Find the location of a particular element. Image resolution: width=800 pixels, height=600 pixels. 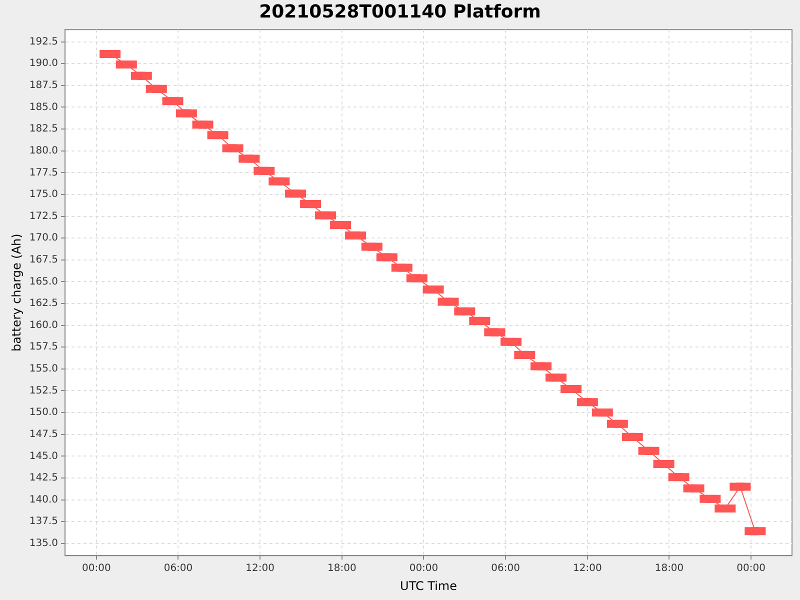

y-tick-label: 155.0 is located at coordinates (43, 369).